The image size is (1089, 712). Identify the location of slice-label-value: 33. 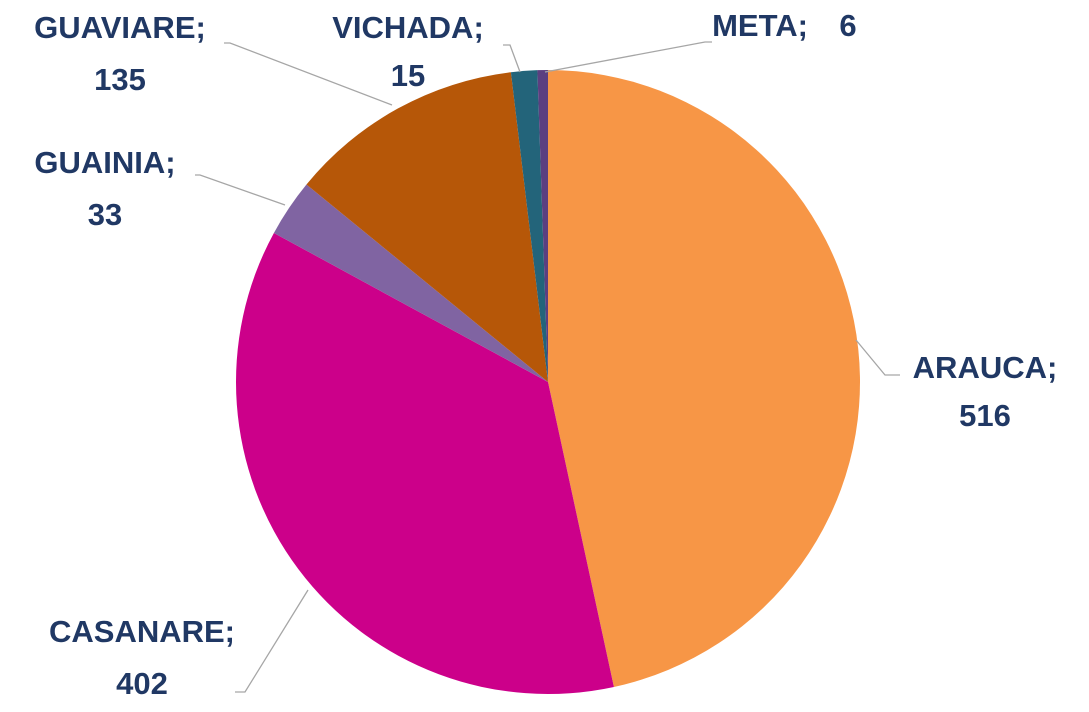
(105, 214).